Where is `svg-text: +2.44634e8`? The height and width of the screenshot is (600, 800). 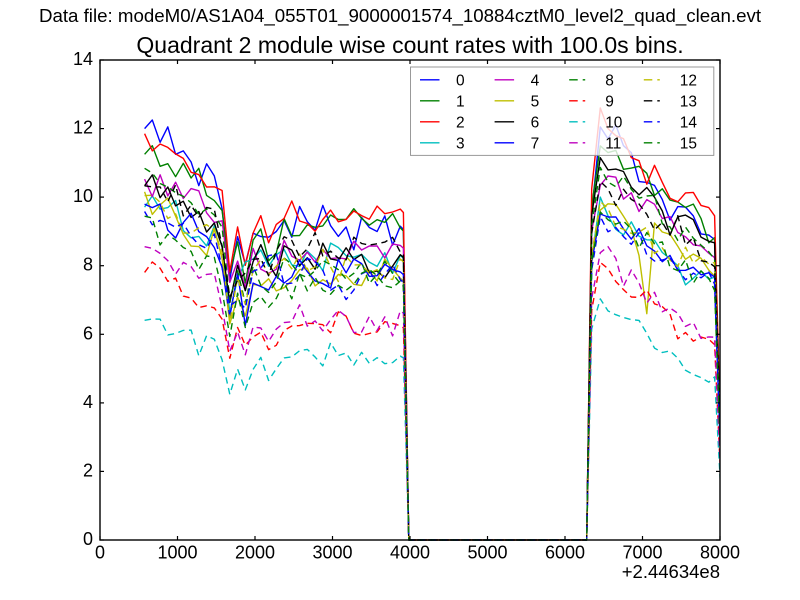 svg-text: +2.44634e8 is located at coordinates (671, 571).